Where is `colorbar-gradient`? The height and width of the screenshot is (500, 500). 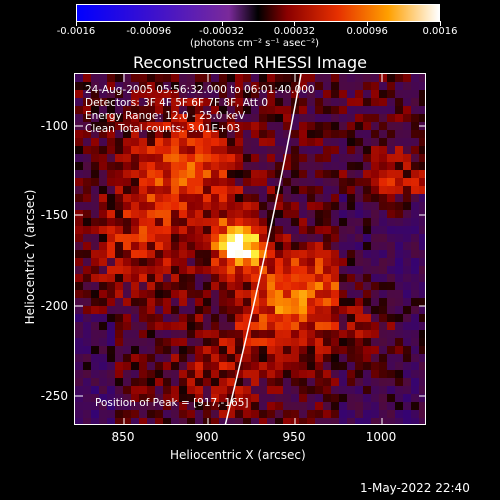
colorbar-gradient is located at coordinates (258, 13).